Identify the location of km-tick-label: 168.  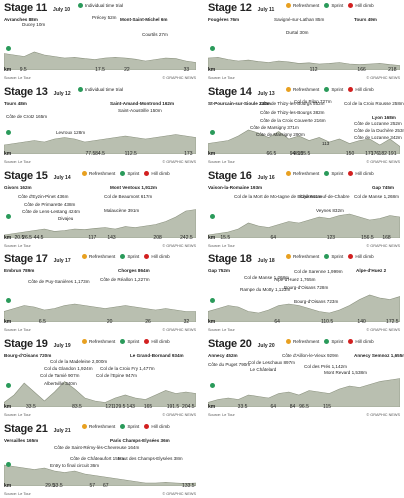
(386, 238).